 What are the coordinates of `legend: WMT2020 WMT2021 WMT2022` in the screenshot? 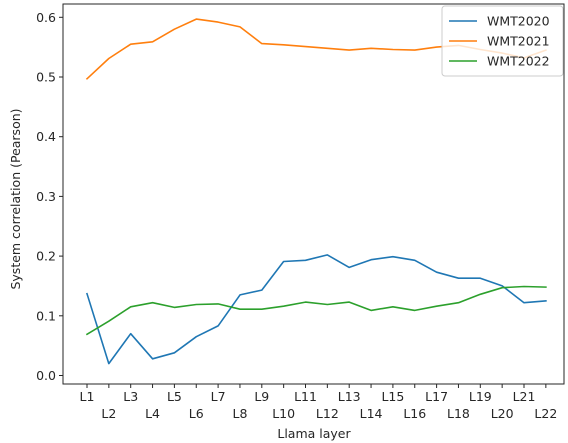 It's located at (502, 41).